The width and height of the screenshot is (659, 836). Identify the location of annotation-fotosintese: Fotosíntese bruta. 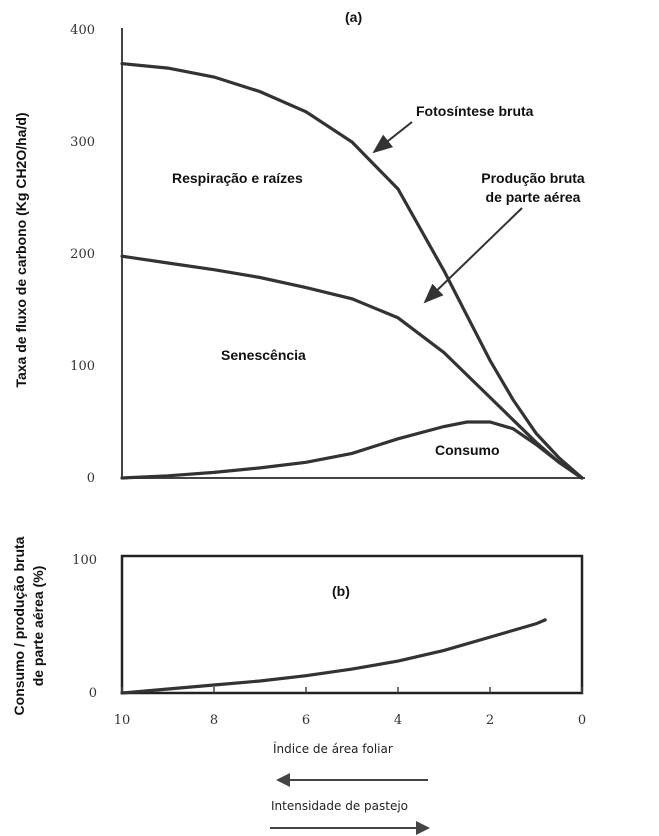
(475, 111).